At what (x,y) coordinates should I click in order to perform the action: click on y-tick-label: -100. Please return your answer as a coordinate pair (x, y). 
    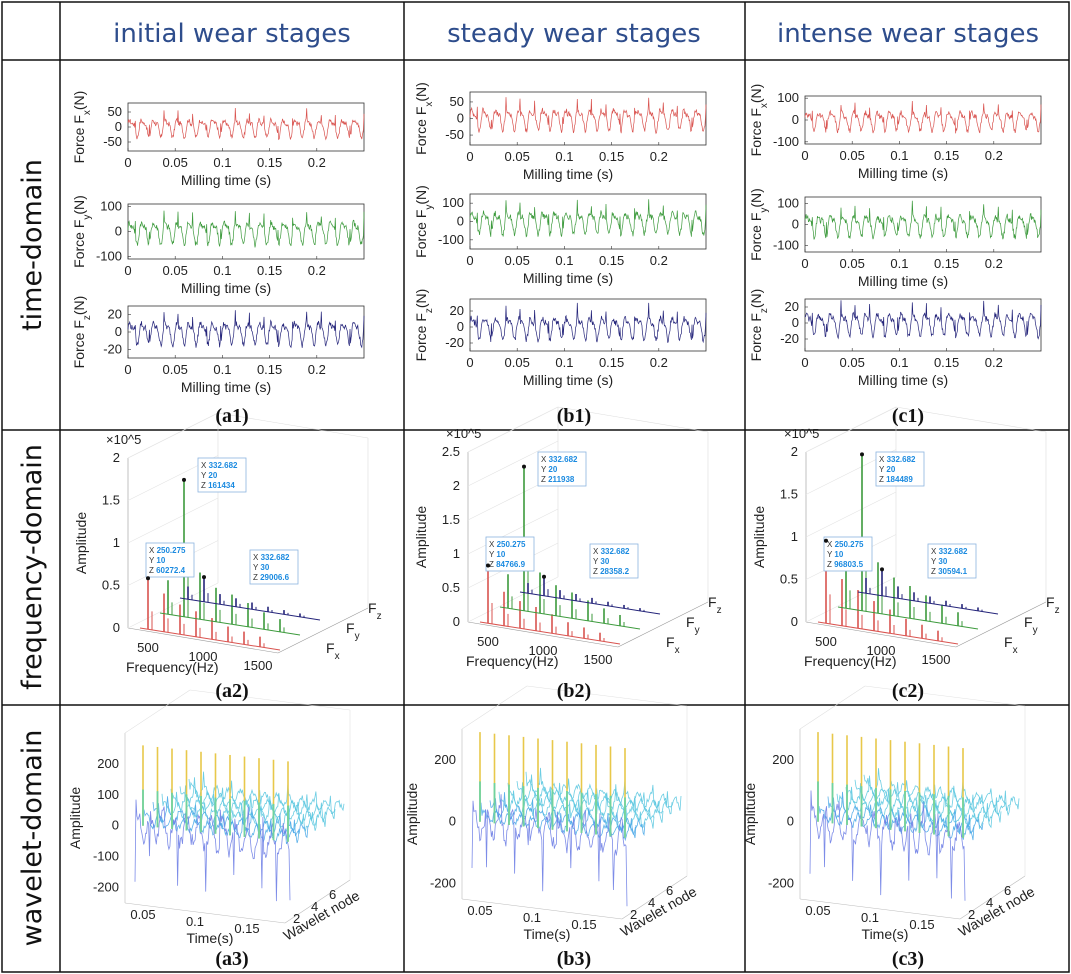
    Looking at the image, I should click on (786, 141).